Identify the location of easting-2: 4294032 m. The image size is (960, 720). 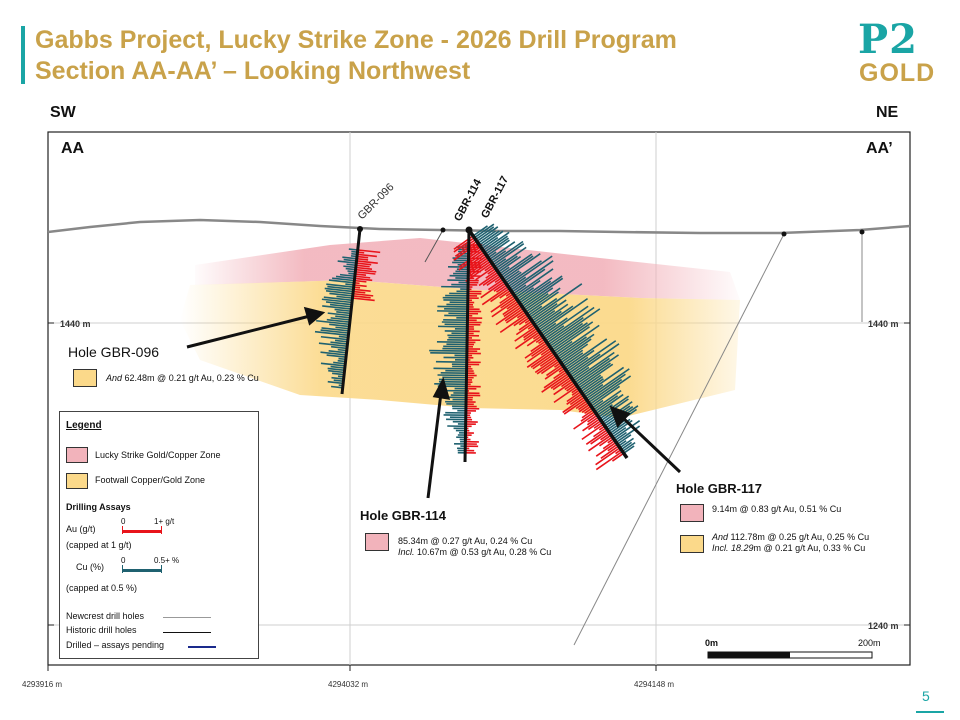
(348, 684).